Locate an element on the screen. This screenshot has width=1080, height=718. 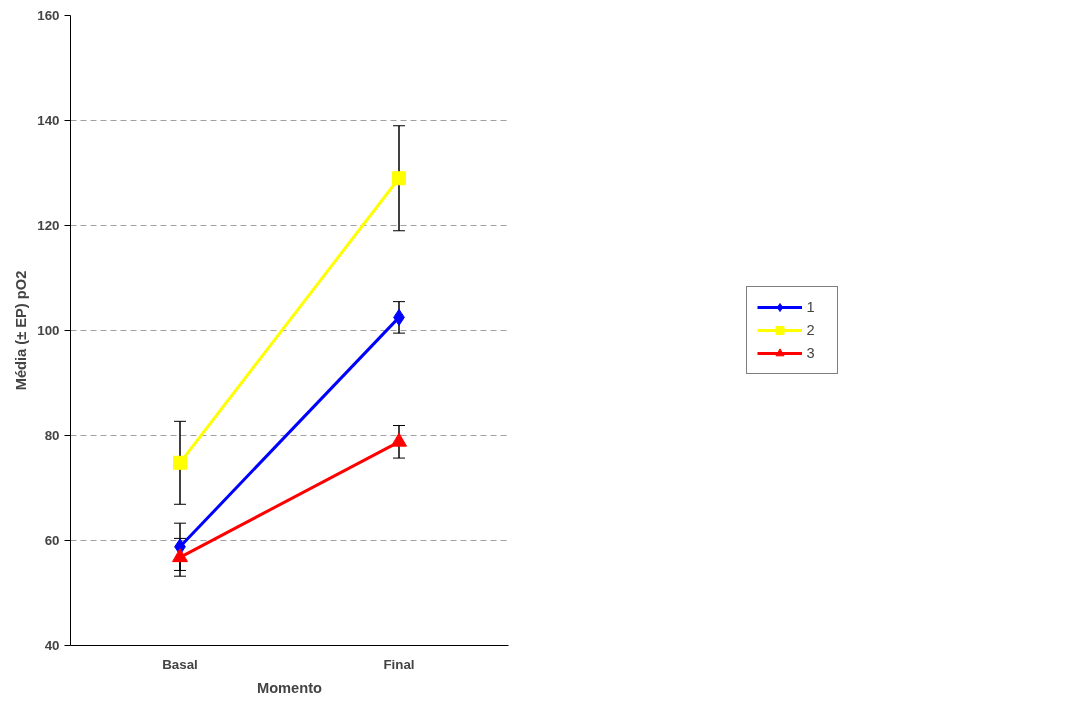
y-tick-label: 160 is located at coordinates (48, 15).